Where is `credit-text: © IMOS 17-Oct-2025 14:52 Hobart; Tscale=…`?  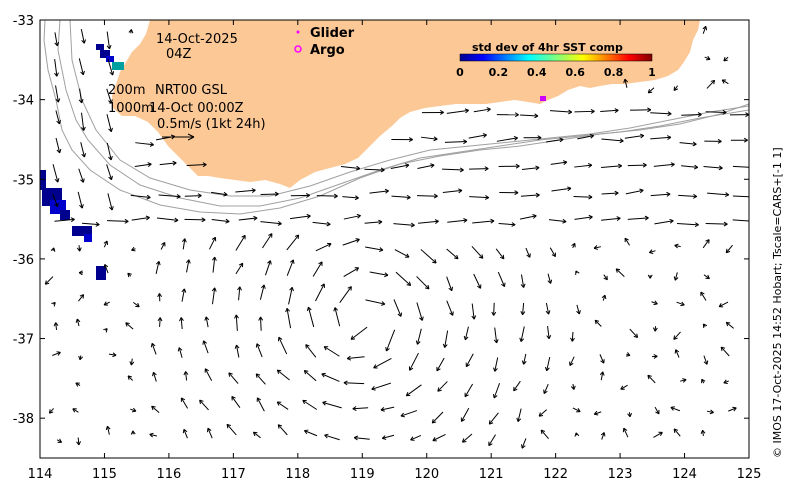
credit-text: © IMOS 17-Oct-2025 14:52 Hobart; Tscale=… is located at coordinates (777, 302).